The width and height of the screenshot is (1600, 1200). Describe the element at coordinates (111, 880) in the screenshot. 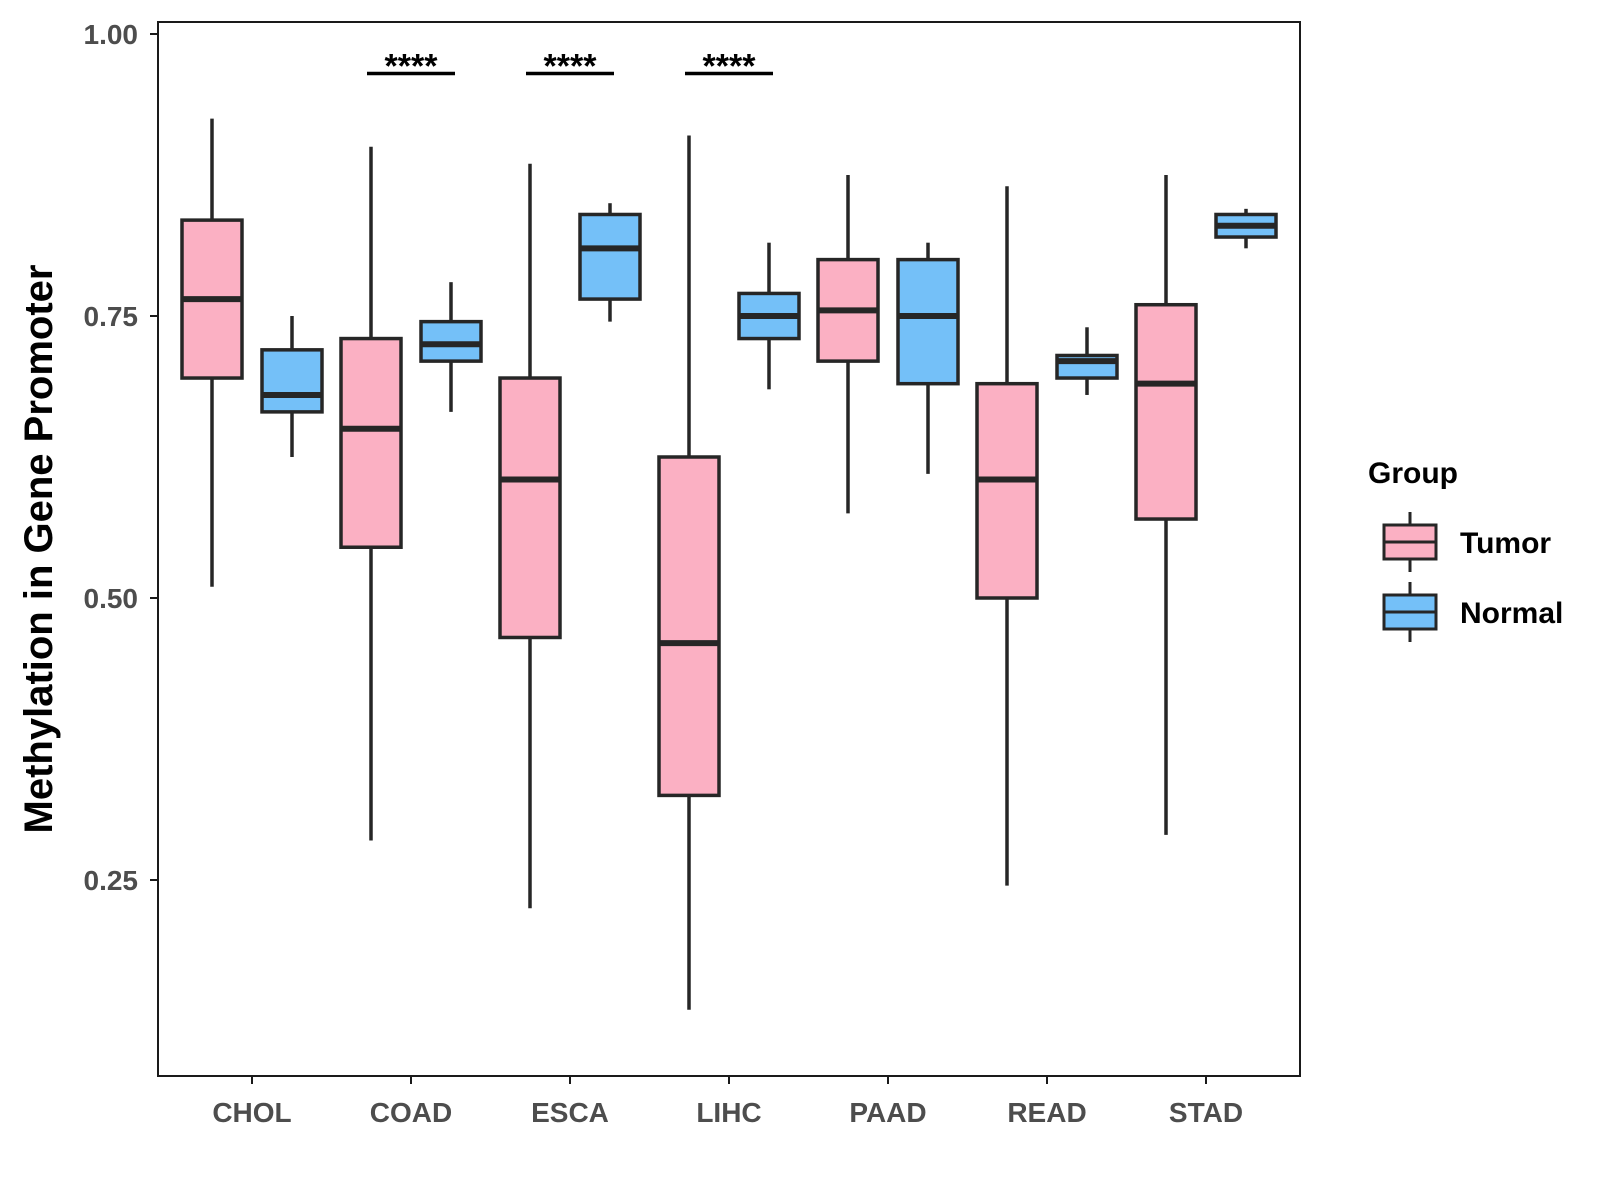

I see `y-tick-label: 0.25` at that location.